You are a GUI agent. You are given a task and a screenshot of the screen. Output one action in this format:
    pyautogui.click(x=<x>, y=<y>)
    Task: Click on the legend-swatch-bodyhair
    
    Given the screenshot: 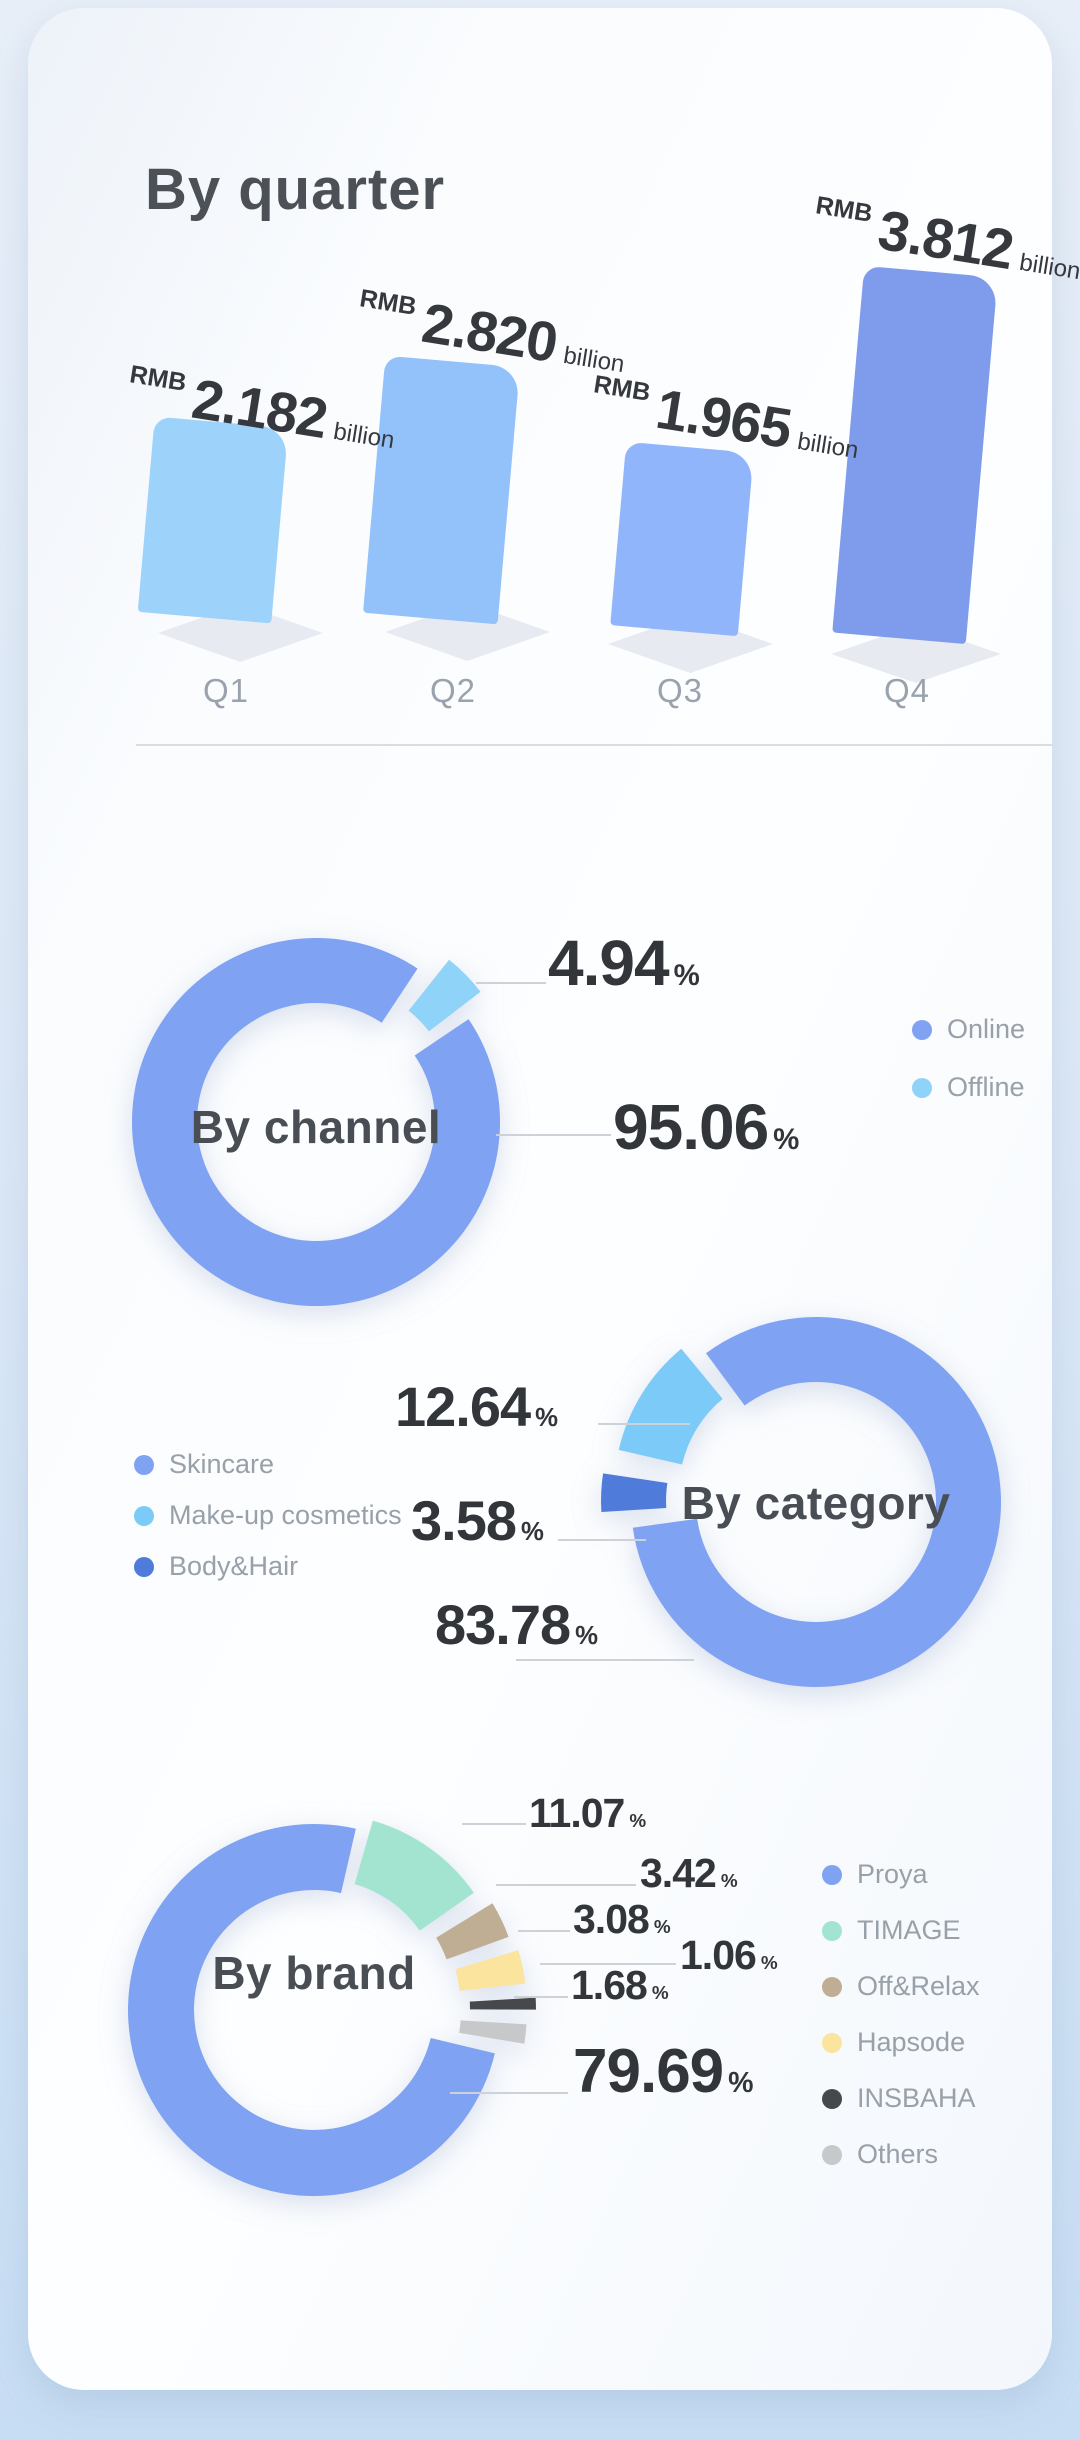 What is the action you would take?
    pyautogui.click(x=144, y=1566)
    